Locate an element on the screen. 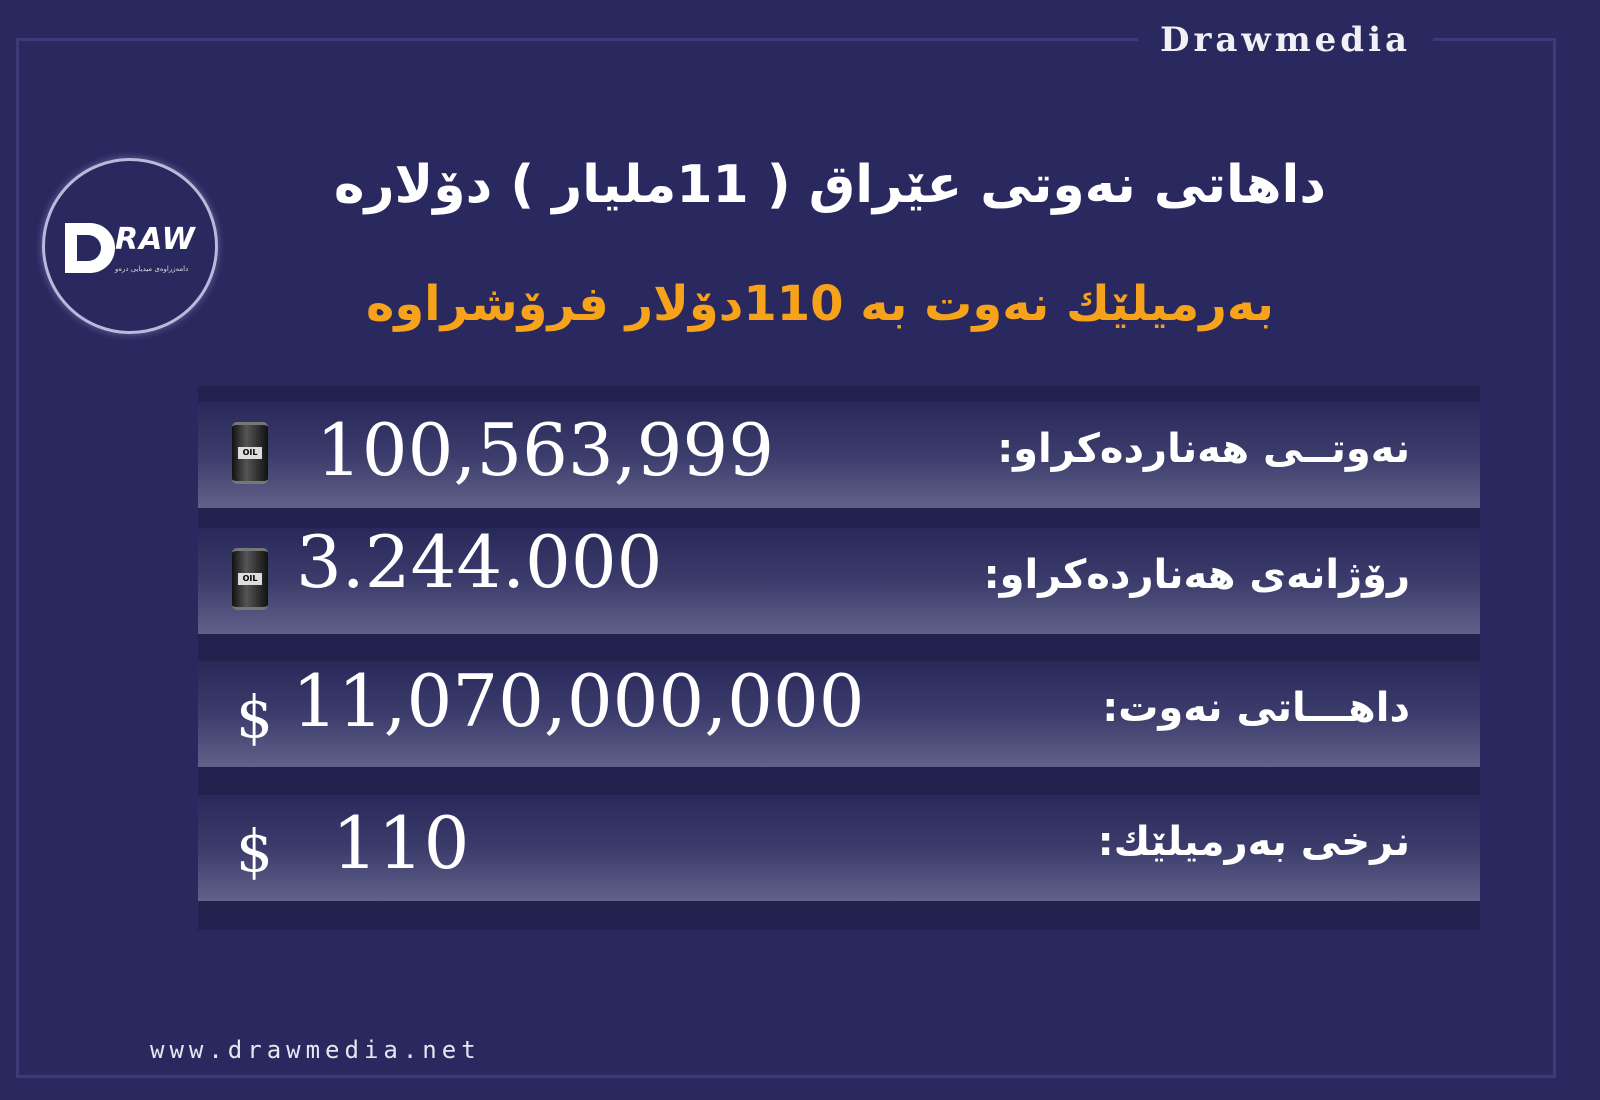 The image size is (1600, 1100). logo-text: RAW is located at coordinates (155, 239).